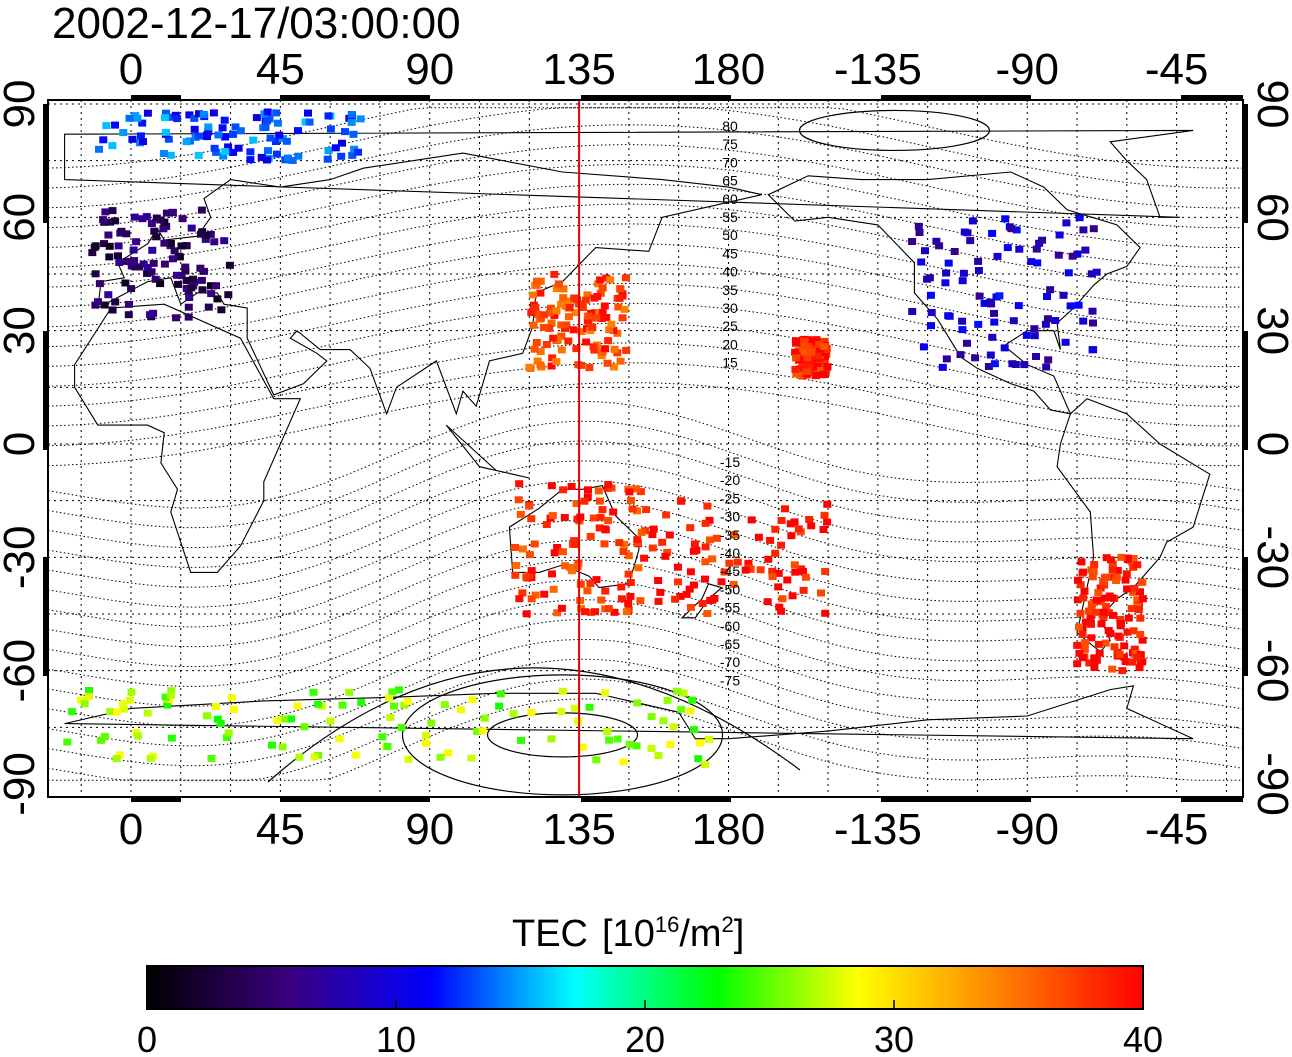 This screenshot has width=1292, height=1057. Describe the element at coordinates (730, 253) in the screenshot. I see `contour-label: 45` at that location.